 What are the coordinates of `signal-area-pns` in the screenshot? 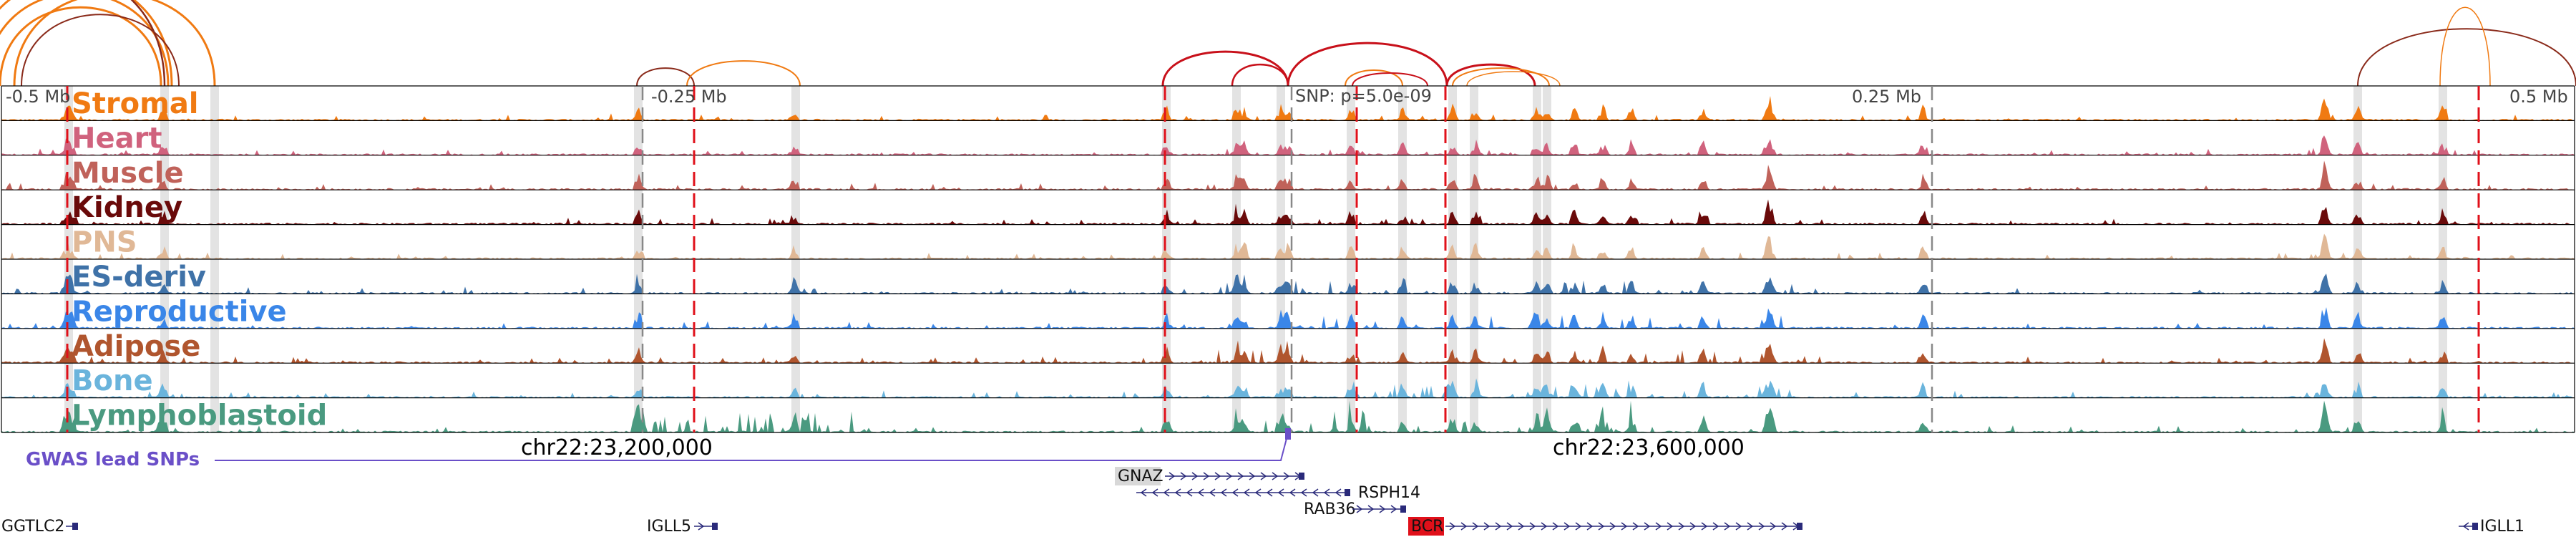 It's located at (1288, 246).